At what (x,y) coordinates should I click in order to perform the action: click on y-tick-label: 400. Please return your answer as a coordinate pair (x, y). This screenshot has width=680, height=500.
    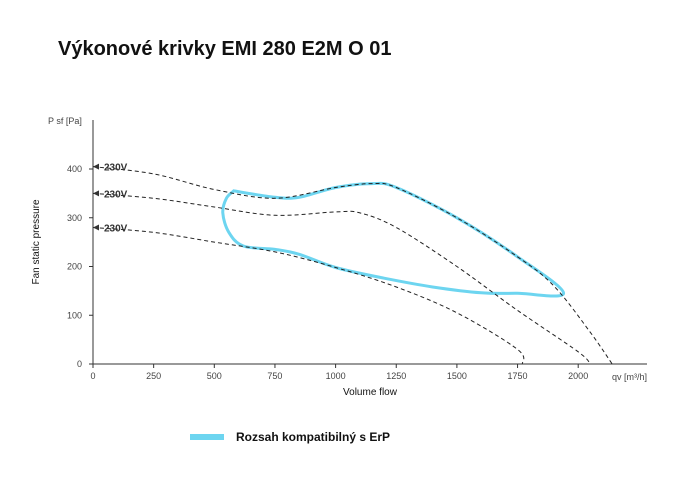
    Looking at the image, I should click on (74, 169).